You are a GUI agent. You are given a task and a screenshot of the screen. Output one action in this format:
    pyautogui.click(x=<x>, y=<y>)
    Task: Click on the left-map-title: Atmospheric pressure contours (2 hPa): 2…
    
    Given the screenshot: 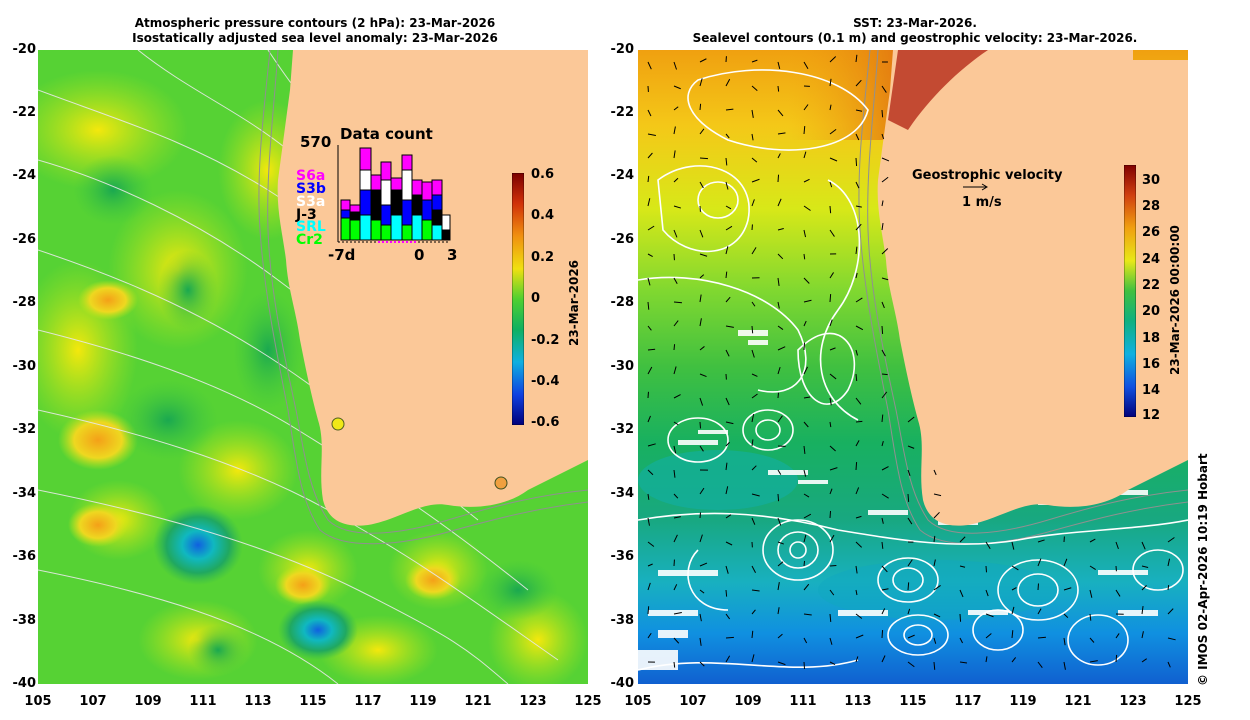 What is the action you would take?
    pyautogui.click(x=315, y=31)
    